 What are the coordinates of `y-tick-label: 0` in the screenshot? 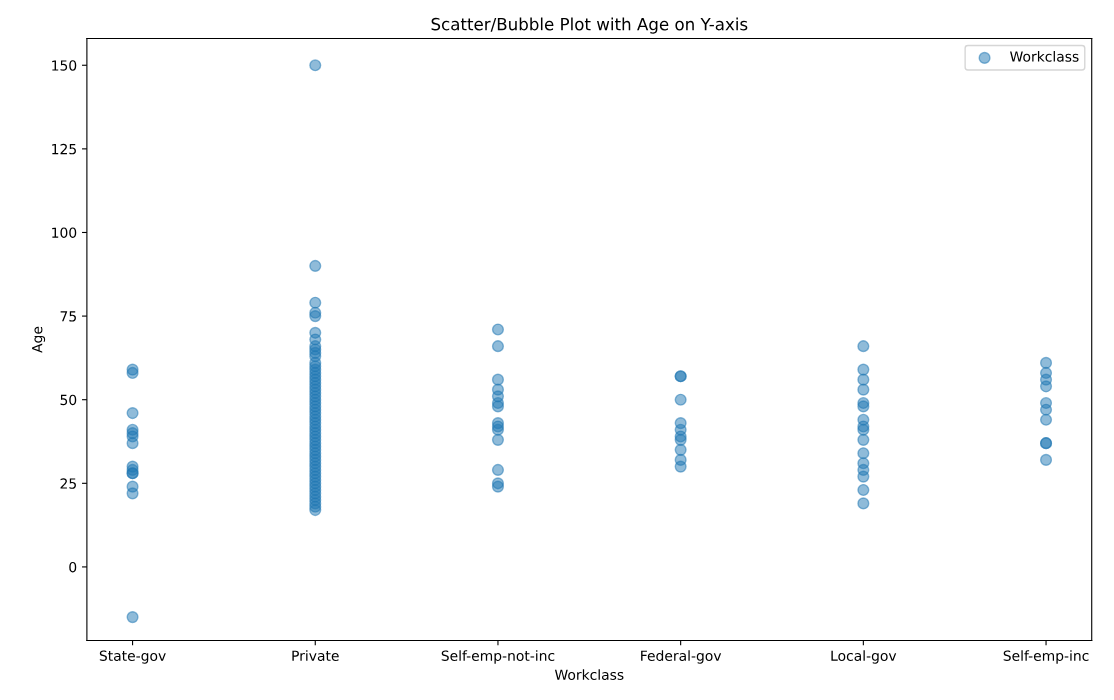 It's located at (73, 567).